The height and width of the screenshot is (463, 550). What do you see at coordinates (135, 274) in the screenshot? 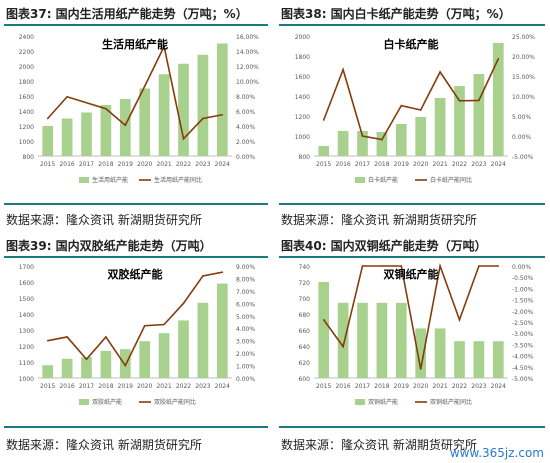
I see `chart-title: 双胶纸产能` at bounding box center [135, 274].